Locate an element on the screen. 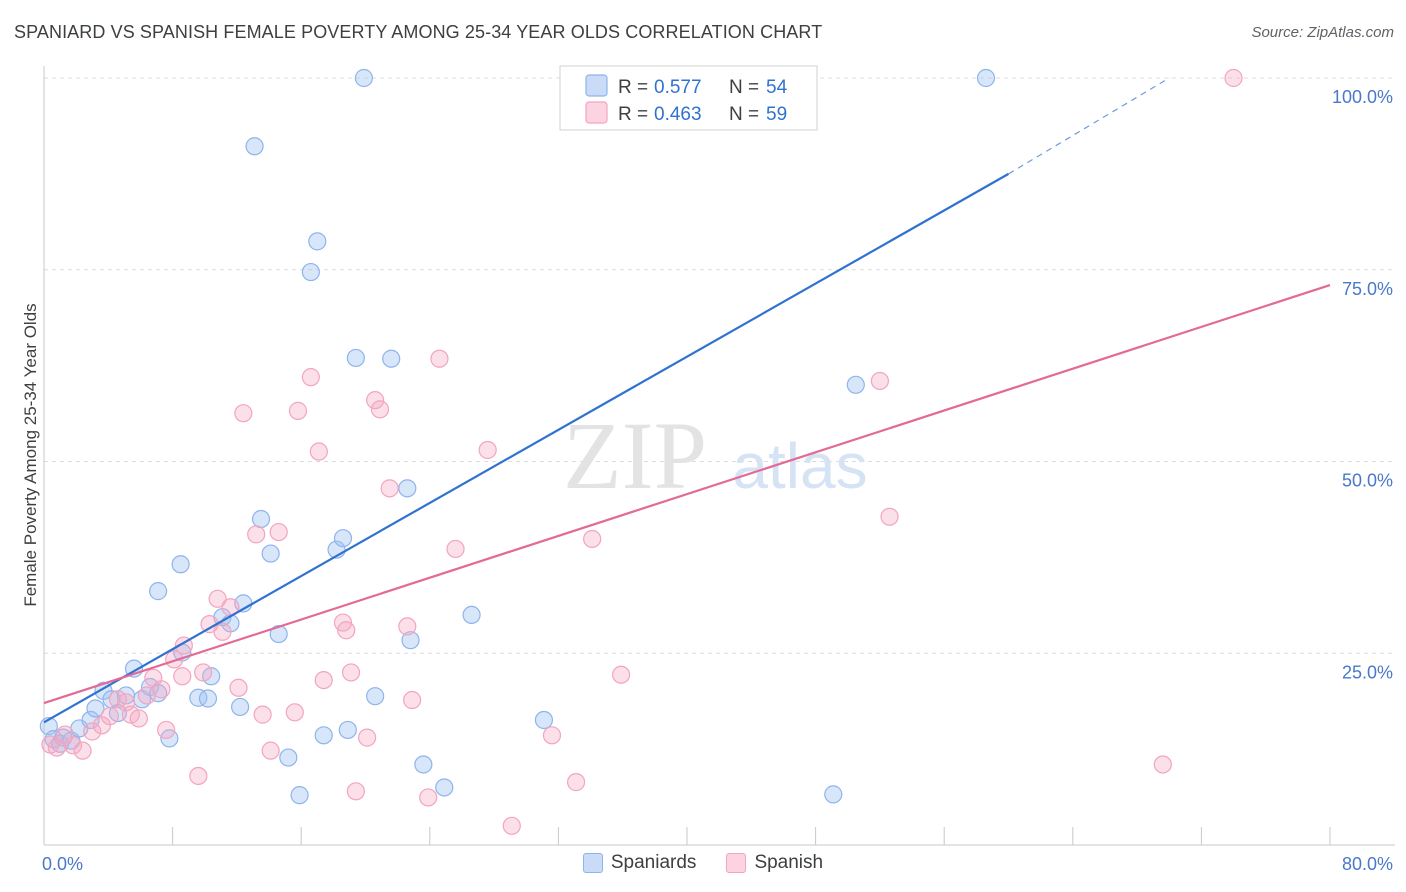  spaniards-trend-extension is located at coordinates (1089, 126).